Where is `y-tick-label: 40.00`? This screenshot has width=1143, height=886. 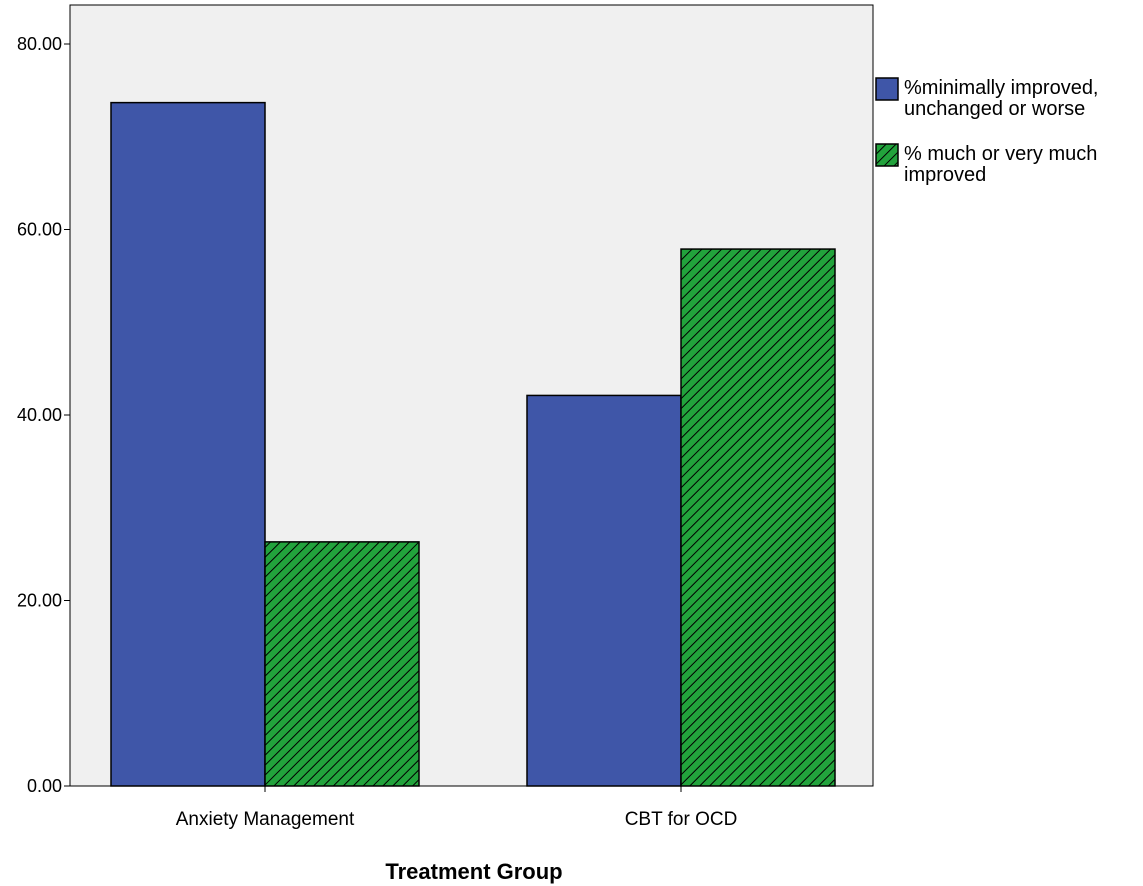 y-tick-label: 40.00 is located at coordinates (39, 415).